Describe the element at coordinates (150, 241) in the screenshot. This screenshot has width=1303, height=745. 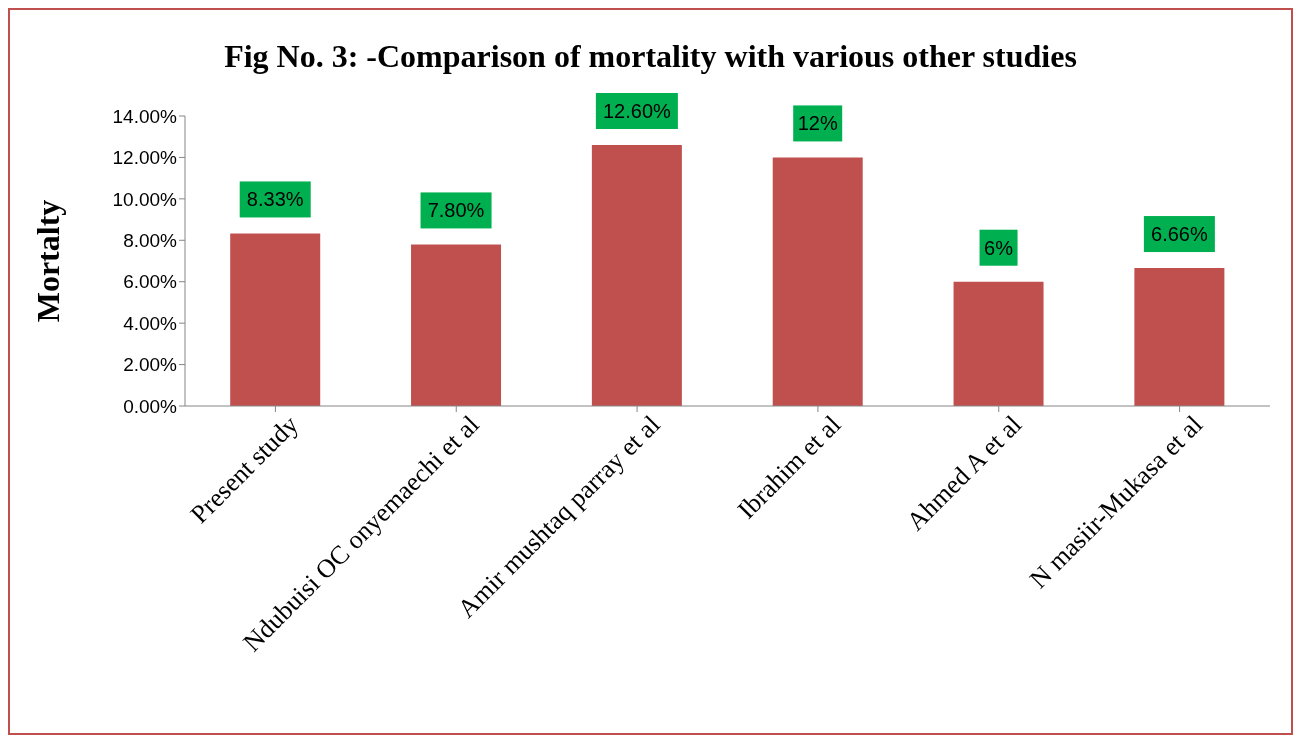
I see `y-tick-label: 8.00%` at that location.